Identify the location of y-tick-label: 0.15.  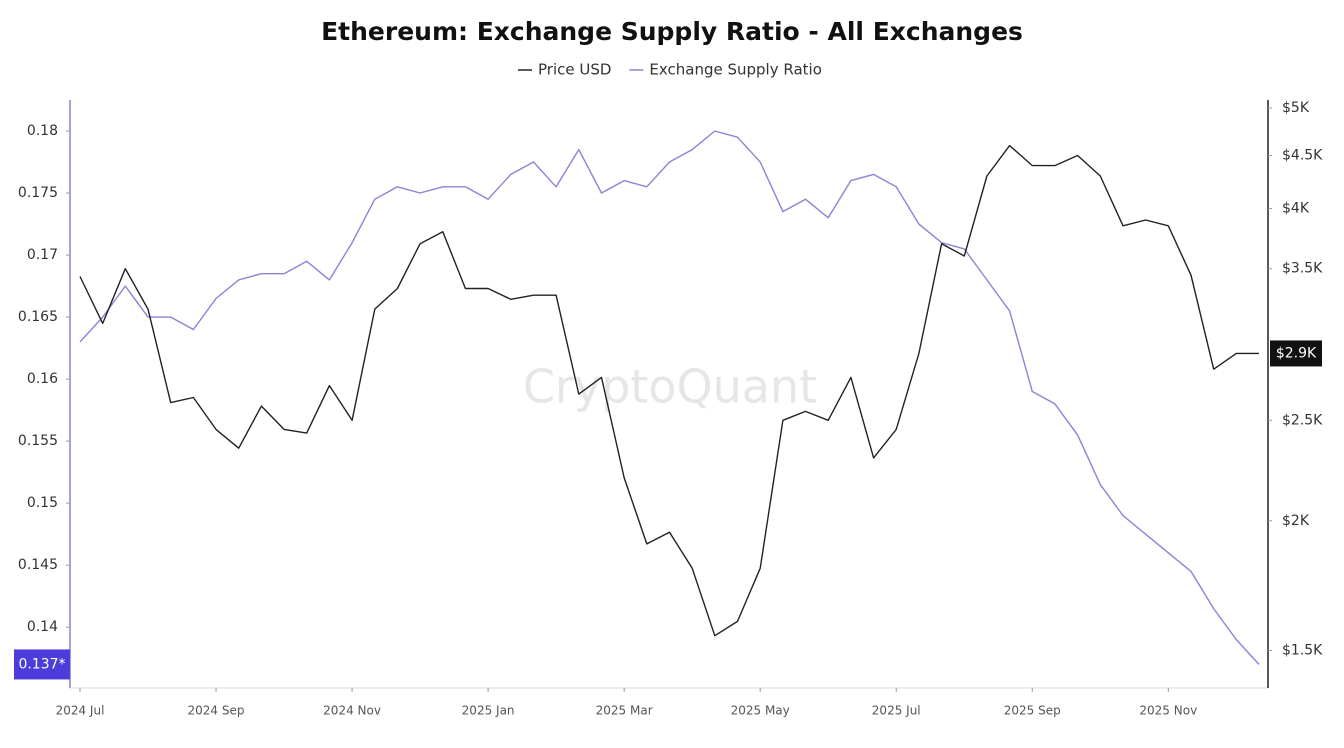
(42, 503).